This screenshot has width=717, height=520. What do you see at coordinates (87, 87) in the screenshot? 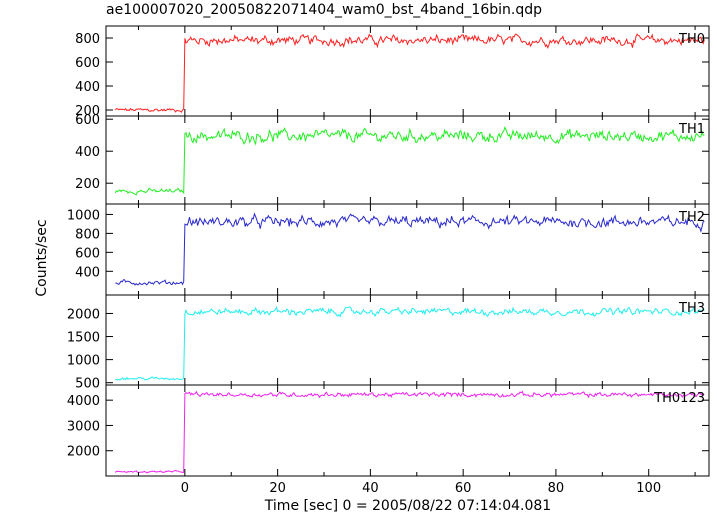
I see `y-tick-label-th0: 400` at bounding box center [87, 87].